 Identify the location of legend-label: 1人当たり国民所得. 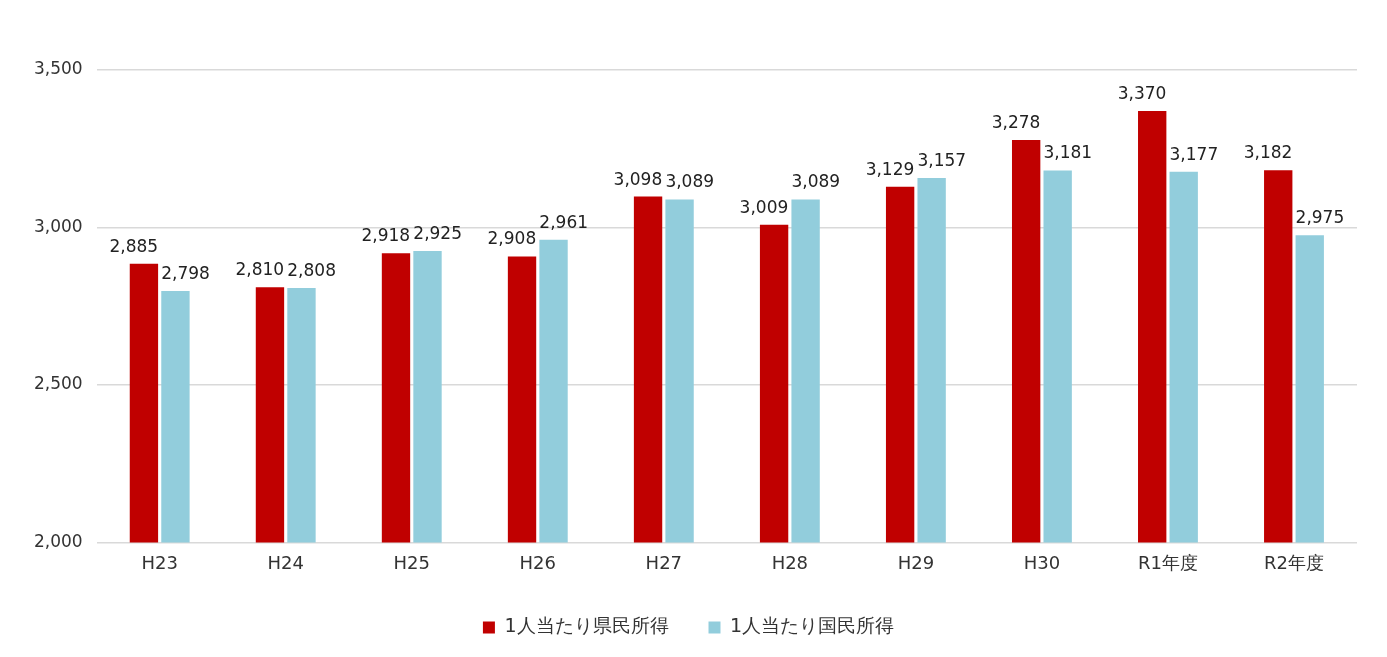
(812, 625).